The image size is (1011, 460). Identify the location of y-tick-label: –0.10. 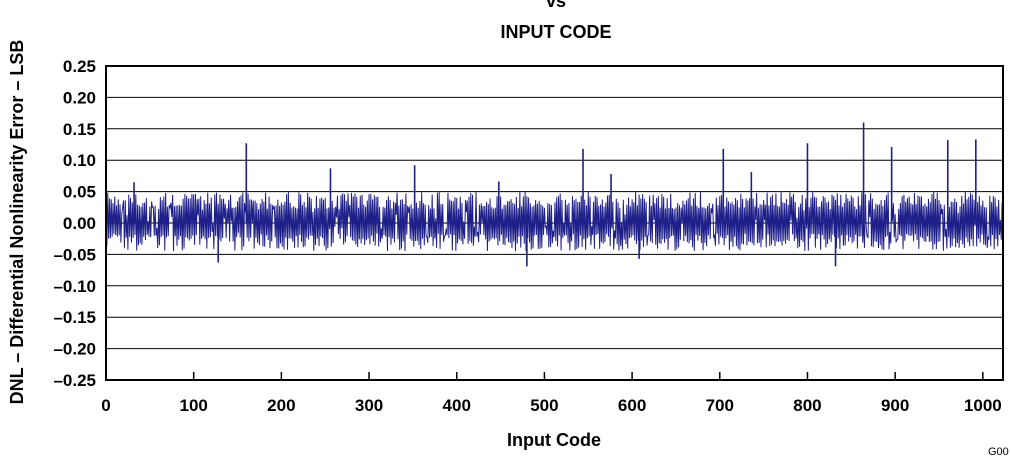
(74, 286).